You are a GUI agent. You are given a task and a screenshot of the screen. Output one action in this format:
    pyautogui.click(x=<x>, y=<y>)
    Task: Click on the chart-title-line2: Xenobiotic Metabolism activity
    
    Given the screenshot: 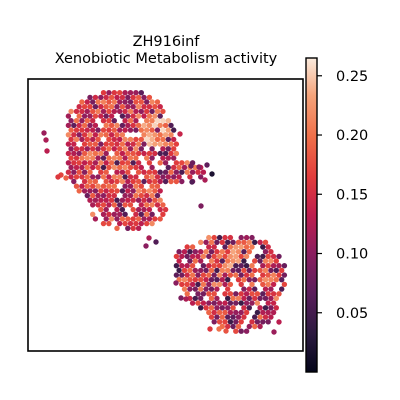 What is the action you would take?
    pyautogui.click(x=166, y=59)
    